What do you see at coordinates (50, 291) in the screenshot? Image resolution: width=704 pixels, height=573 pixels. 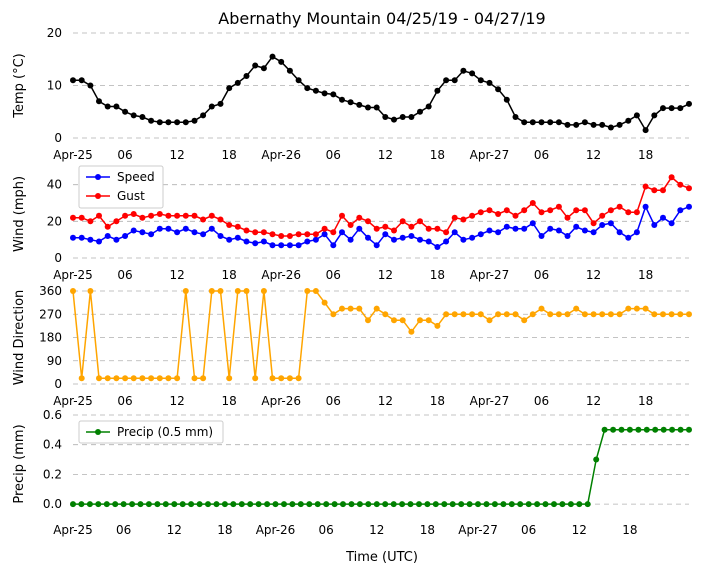 I see `y-tick-label: 360` at bounding box center [50, 291].